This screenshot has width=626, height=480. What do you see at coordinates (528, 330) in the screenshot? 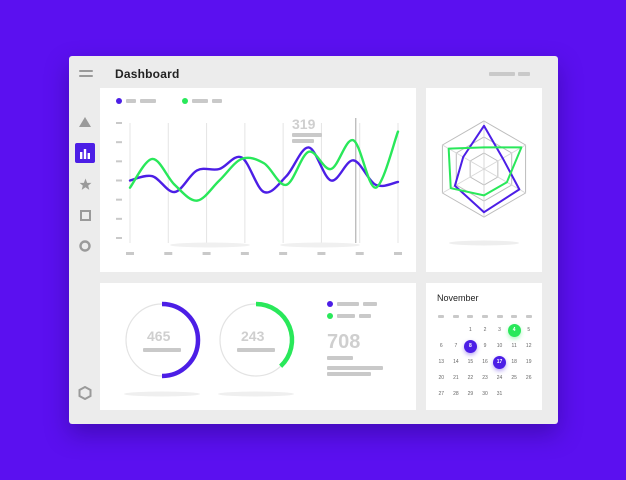
I see `calendar-day: 5` at bounding box center [528, 330].